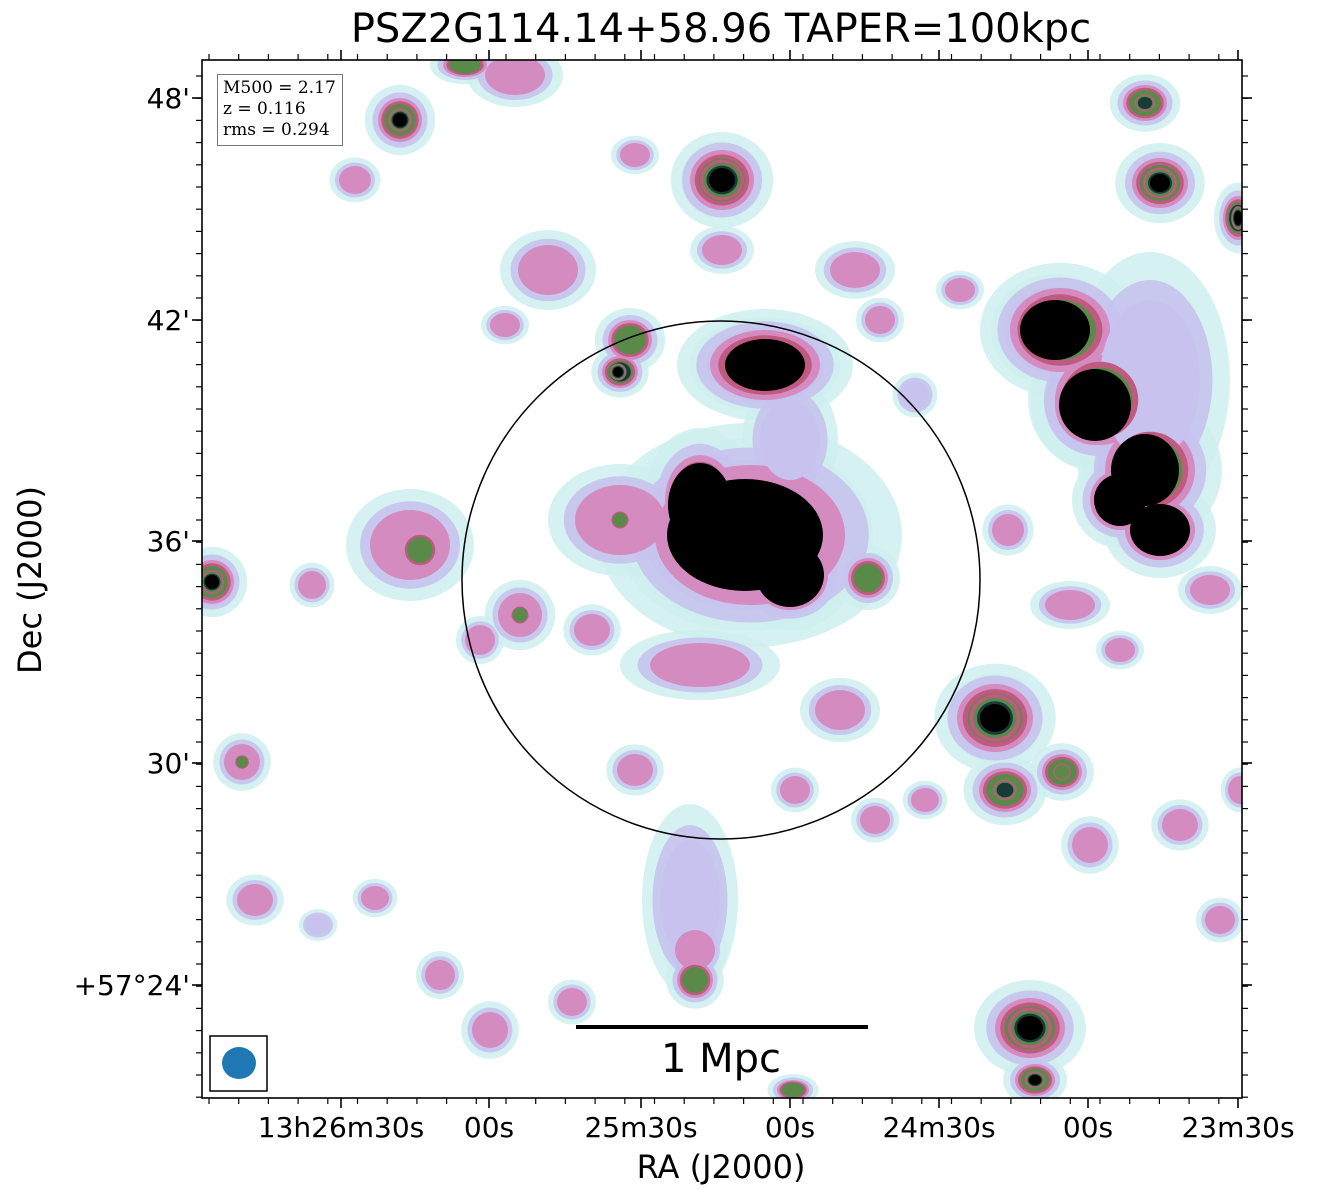  What do you see at coordinates (279, 88) in the screenshot?
I see `m500-text: M500 = 2.17` at bounding box center [279, 88].